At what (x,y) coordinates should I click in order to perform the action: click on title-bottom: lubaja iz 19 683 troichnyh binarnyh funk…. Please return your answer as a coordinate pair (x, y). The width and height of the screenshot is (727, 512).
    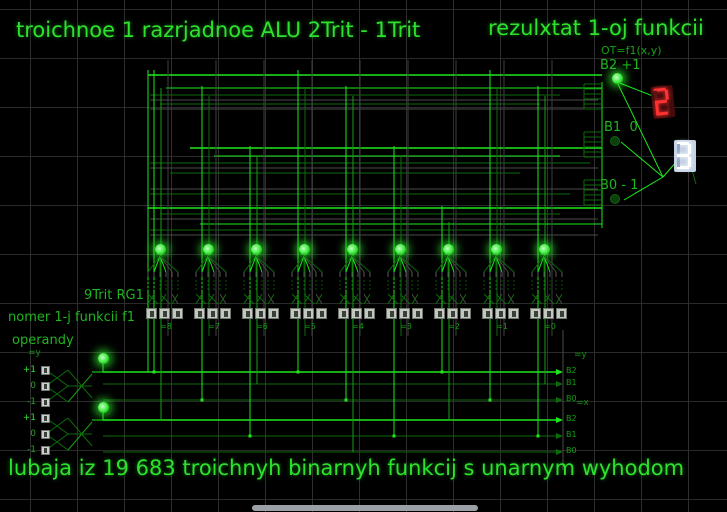
    Looking at the image, I should click on (346, 468).